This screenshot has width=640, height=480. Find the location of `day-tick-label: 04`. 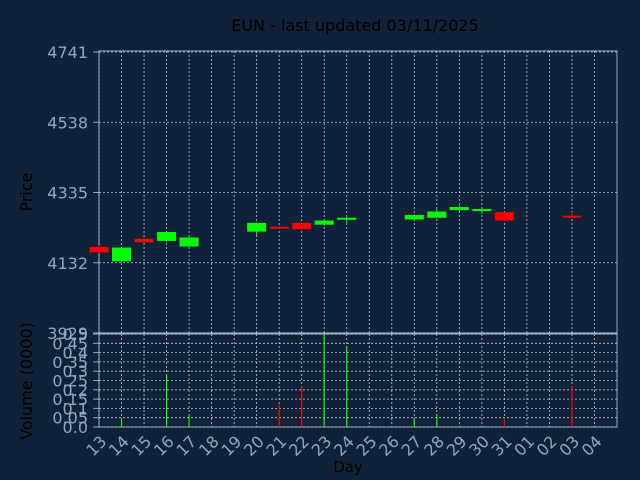

day-tick-label: 04 is located at coordinates (592, 446).